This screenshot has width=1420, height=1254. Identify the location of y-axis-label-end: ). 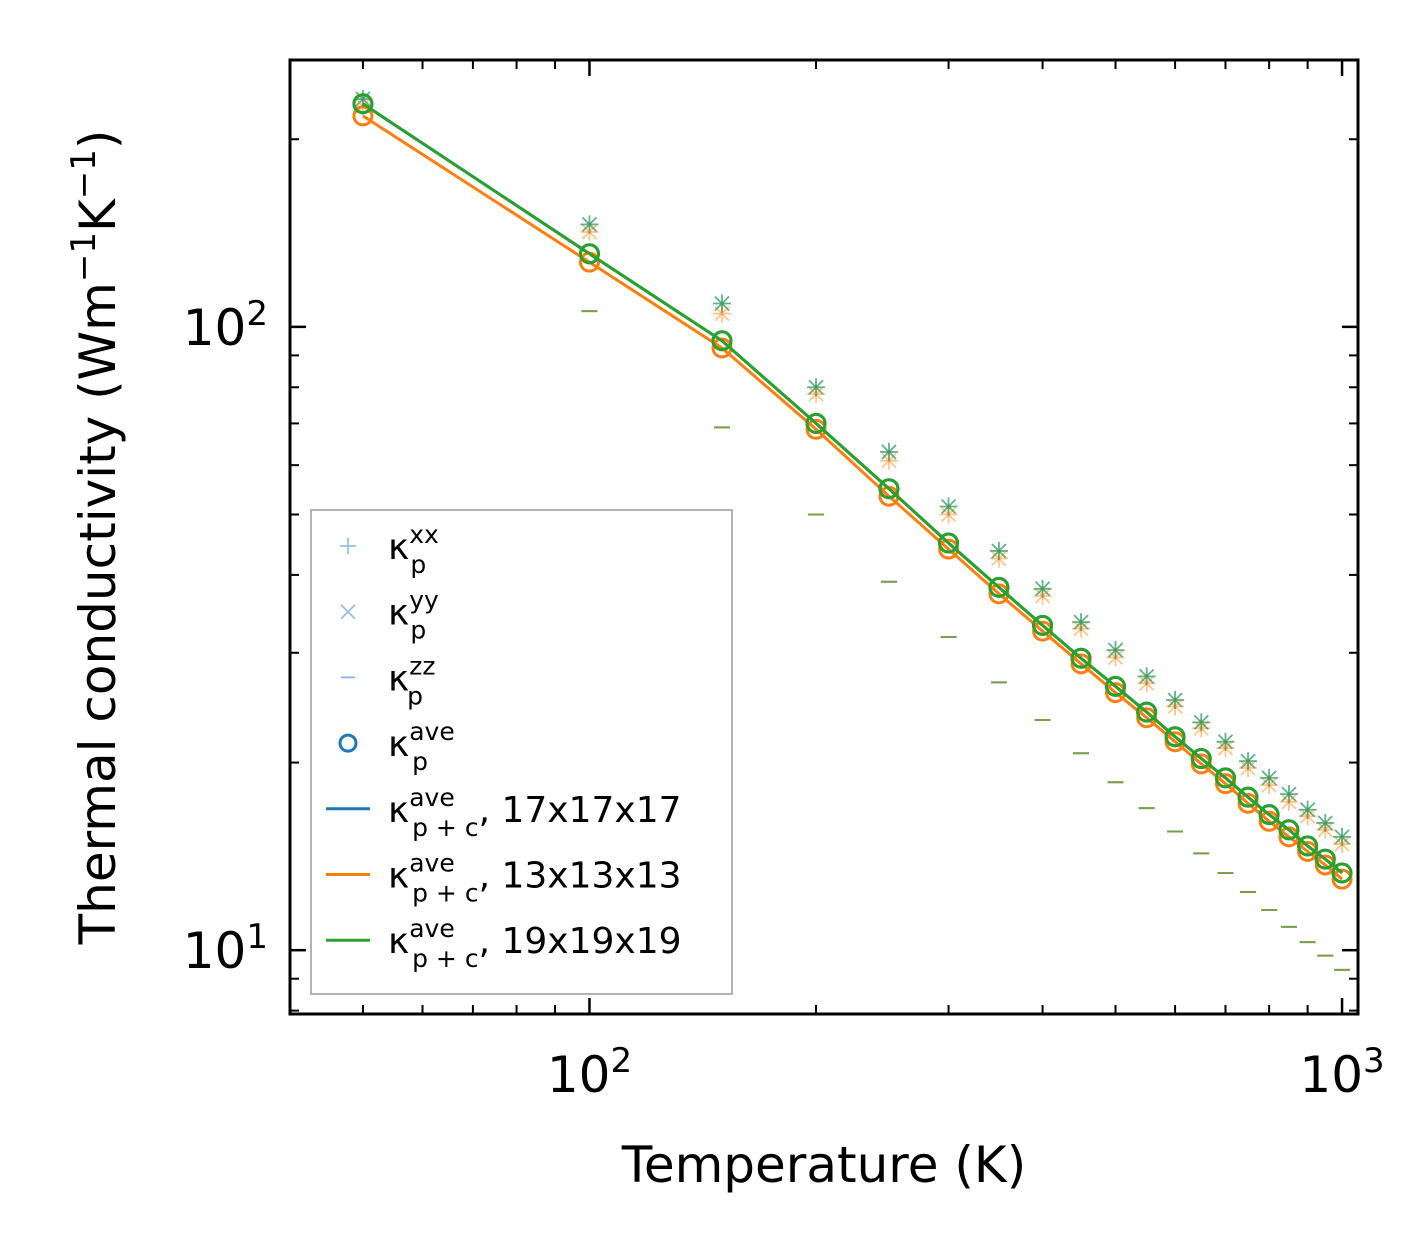
(98, 140).